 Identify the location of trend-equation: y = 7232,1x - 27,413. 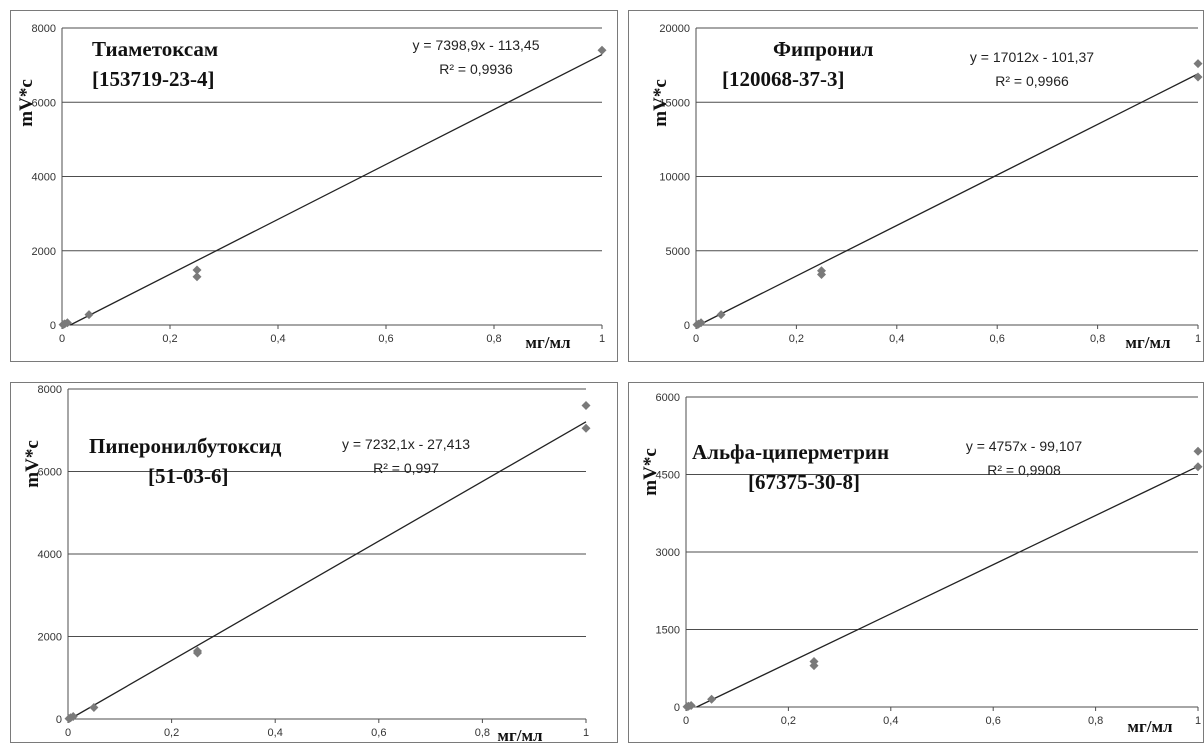
(406, 444).